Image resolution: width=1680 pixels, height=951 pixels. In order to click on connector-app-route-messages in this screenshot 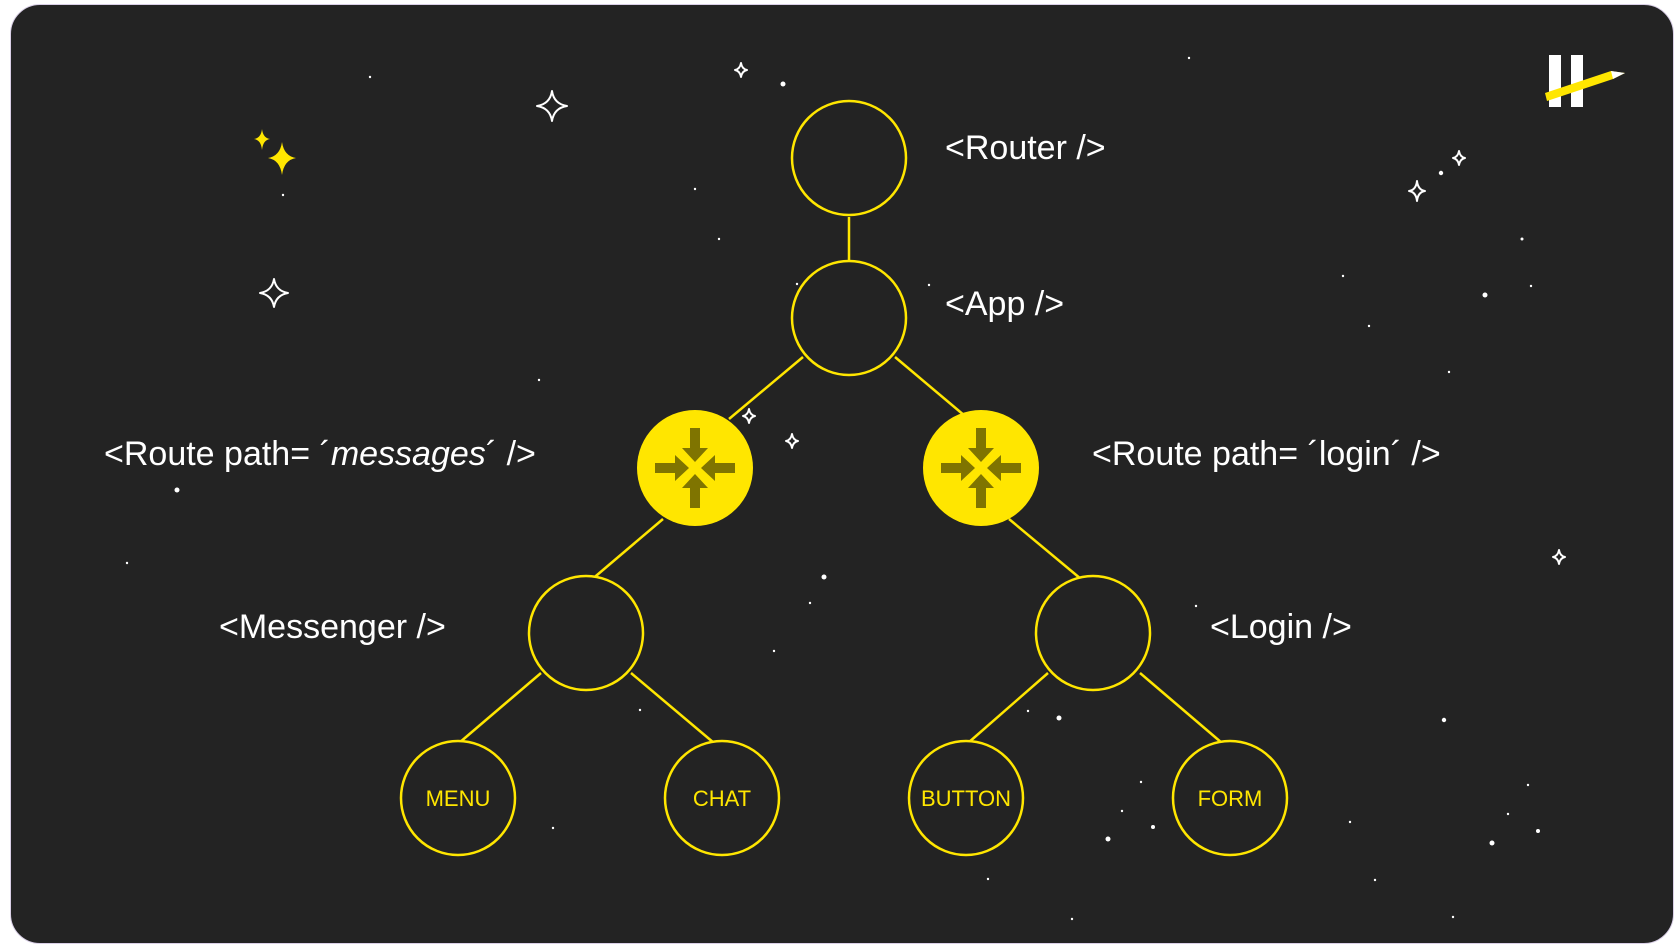, I will do `click(766, 388)`.